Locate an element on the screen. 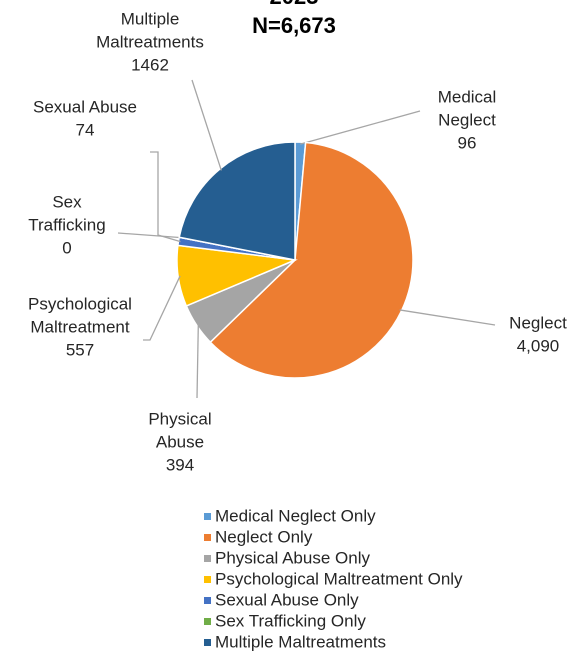 The width and height of the screenshot is (577, 659). legend-label: Sexual Abuse Only is located at coordinates (287, 599).